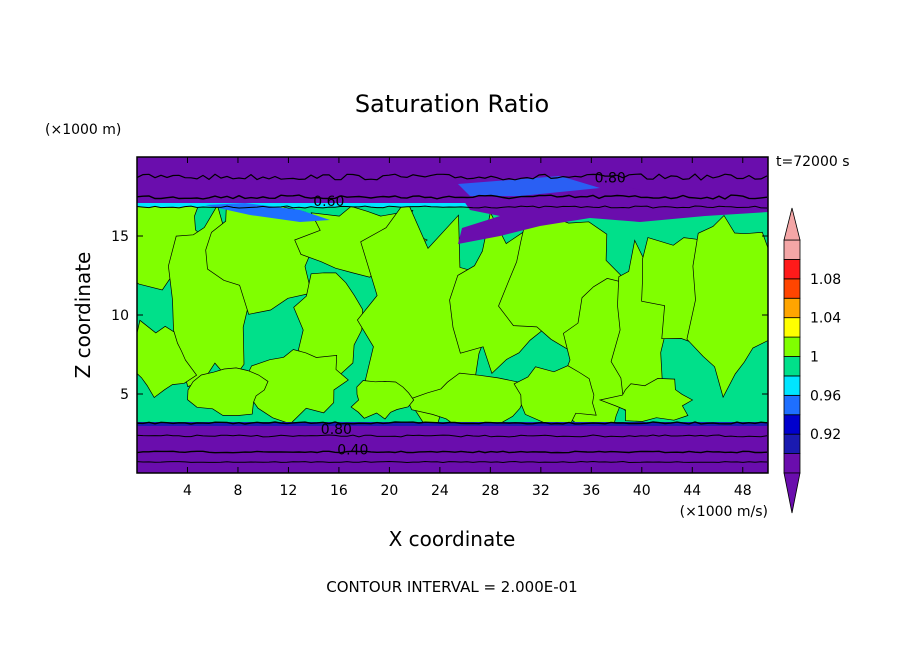 This screenshot has height=654, width=904. What do you see at coordinates (490, 491) in the screenshot?
I see `x-tick-label: 28` at bounding box center [490, 491].